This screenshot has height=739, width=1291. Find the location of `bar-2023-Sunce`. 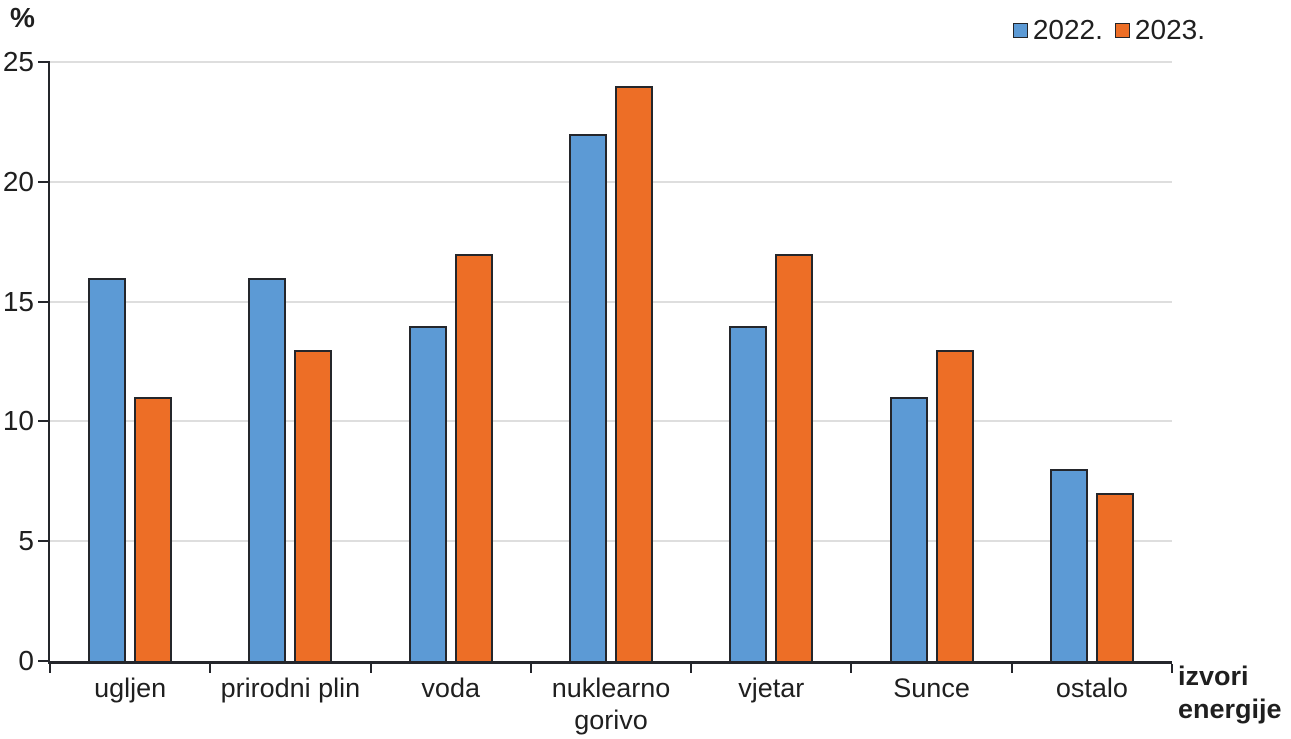

bar-2023-Sunce is located at coordinates (954, 505).